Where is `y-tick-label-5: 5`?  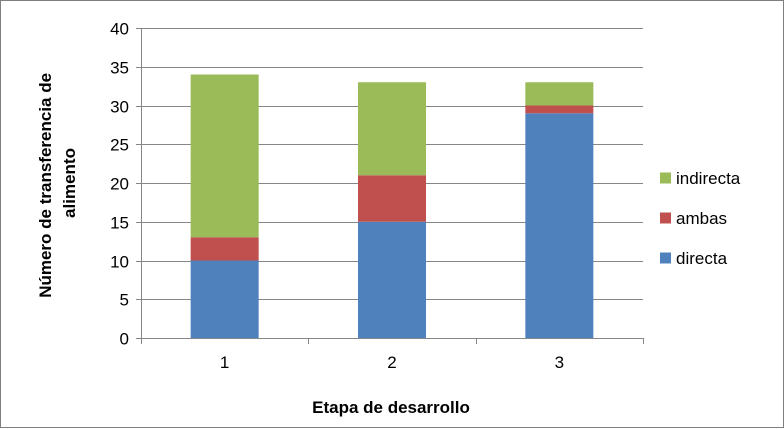
y-tick-label-5: 5 is located at coordinates (124, 300).